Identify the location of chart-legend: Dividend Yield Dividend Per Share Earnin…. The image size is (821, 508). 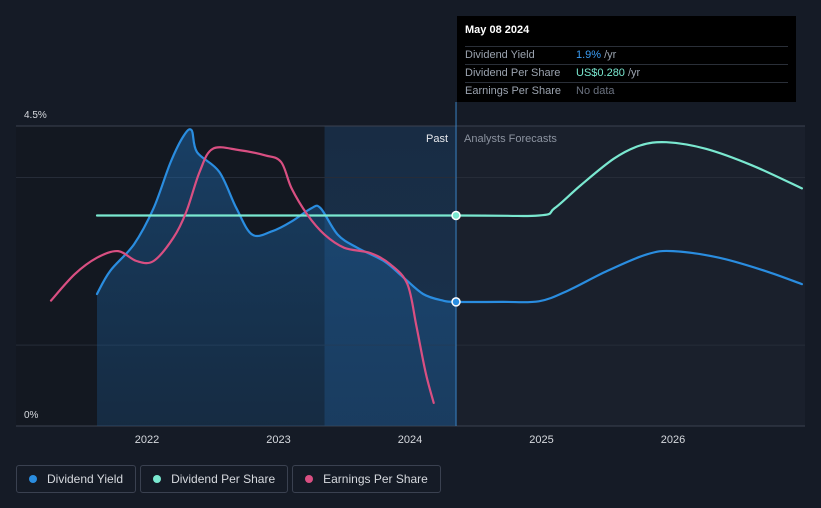
(228, 479).